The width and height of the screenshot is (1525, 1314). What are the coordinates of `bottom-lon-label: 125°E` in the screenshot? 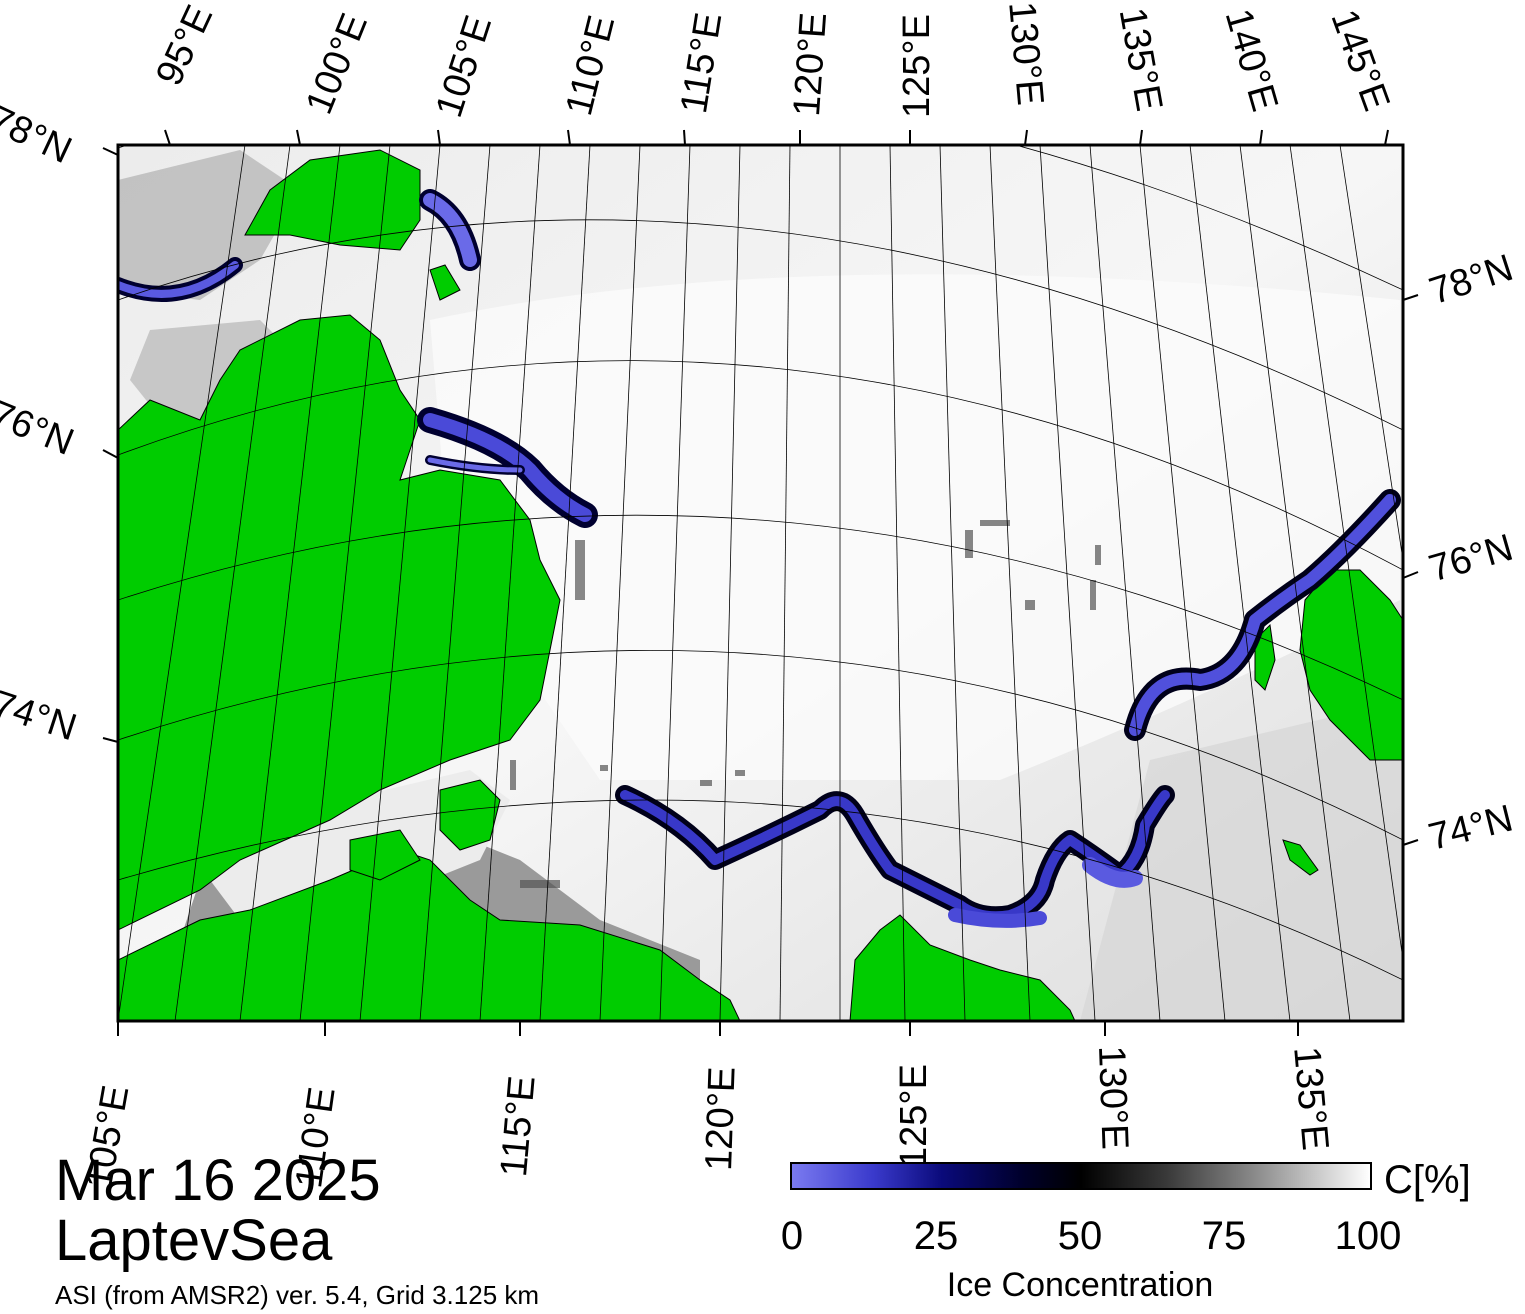 It's located at (914, 1116).